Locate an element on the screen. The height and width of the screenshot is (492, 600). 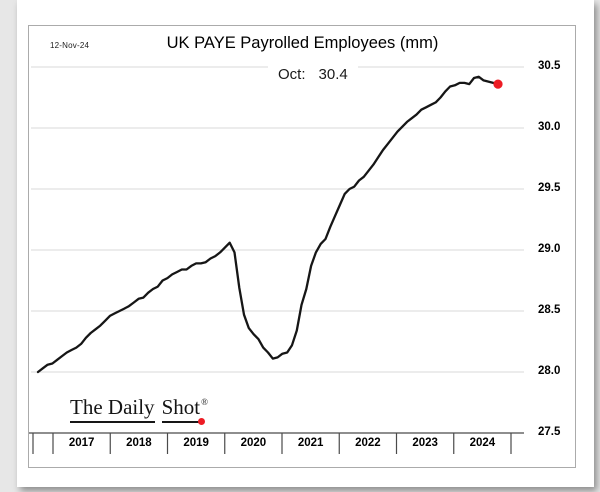
daily-shot-logo: The Daily Shot ® is located at coordinates (139, 410).